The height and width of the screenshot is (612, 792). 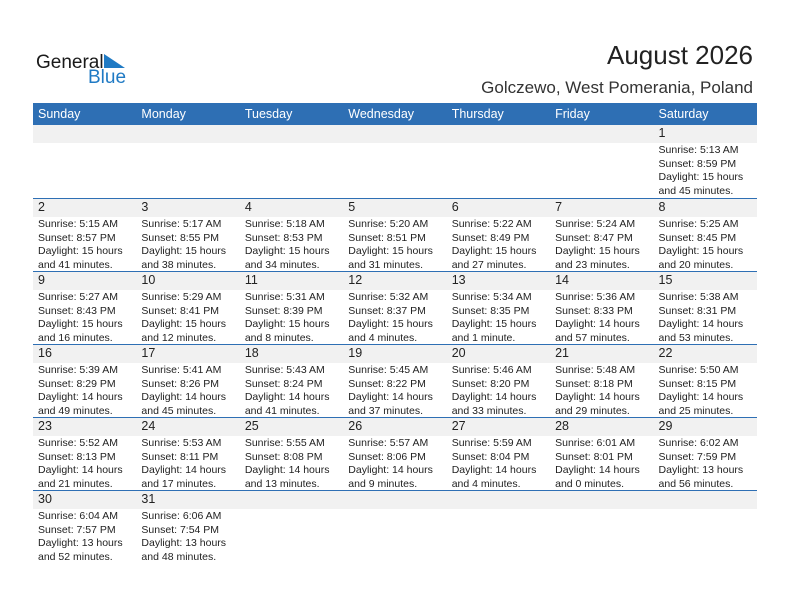 I want to click on sunrise-time: Sunrise: 5:52 AM, so click(x=78, y=443).